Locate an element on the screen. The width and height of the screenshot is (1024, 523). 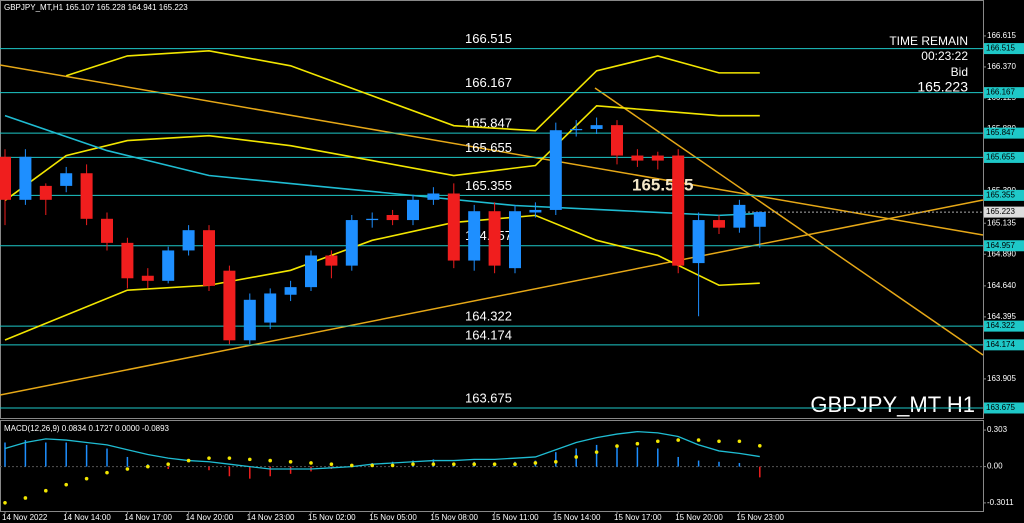
x-tick-label: 14 Nov 20:00 is located at coordinates (210, 517).